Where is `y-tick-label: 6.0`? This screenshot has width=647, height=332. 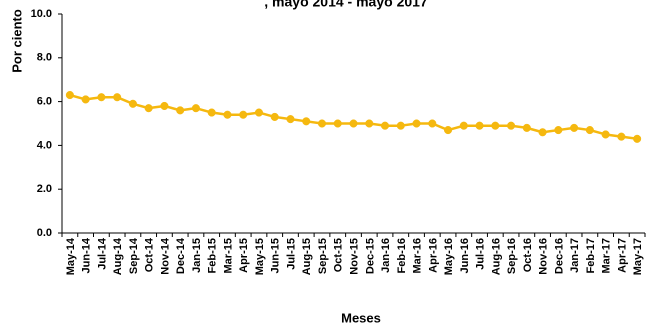
y-tick-label: 6.0 is located at coordinates (44, 102).